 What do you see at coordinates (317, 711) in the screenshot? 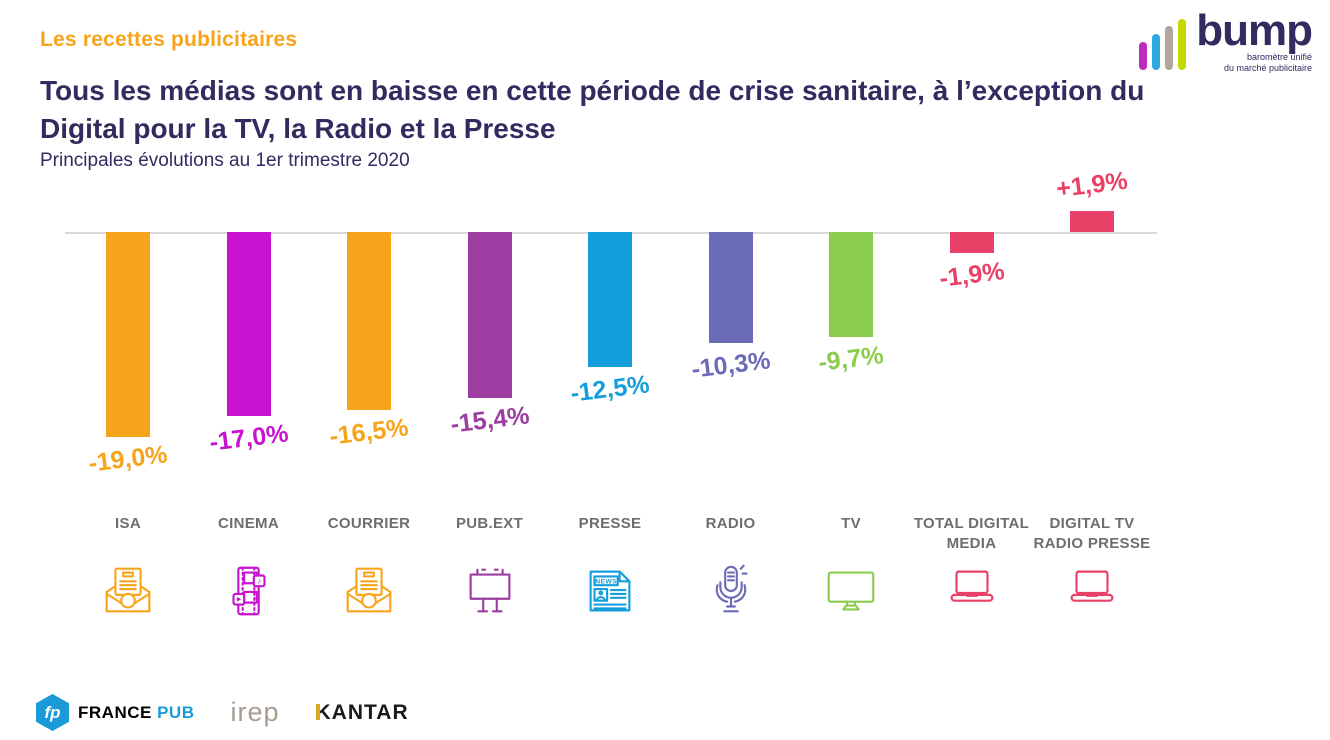
I see `kantar-accent-bar` at bounding box center [317, 711].